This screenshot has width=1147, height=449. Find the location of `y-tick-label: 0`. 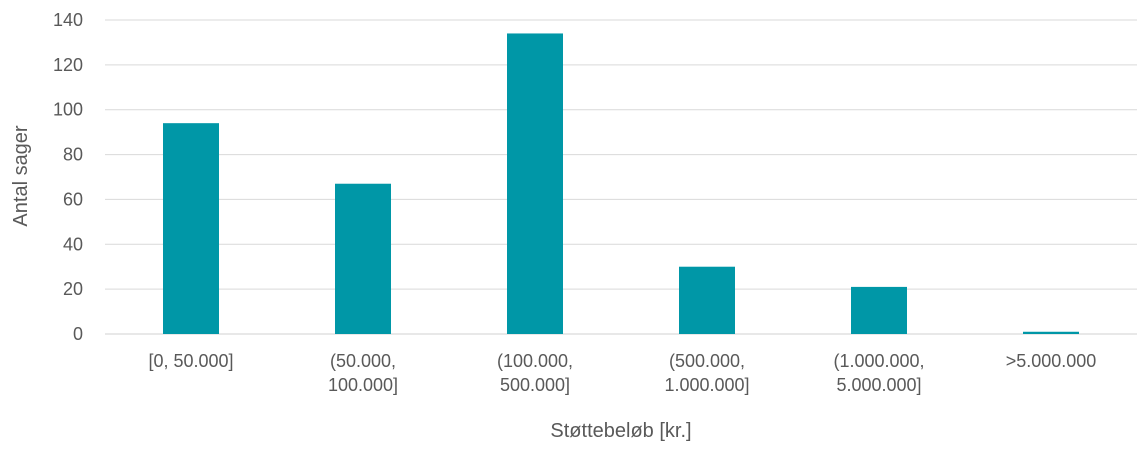

y-tick-label: 0 is located at coordinates (78, 334).